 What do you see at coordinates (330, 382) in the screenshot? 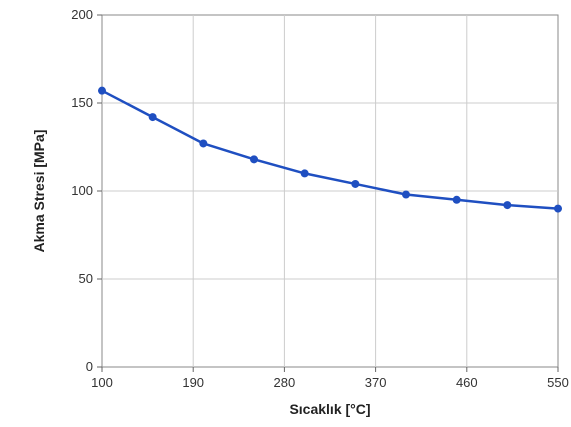
I see `x-tick-labels: 100 190 280 370 460 550` at bounding box center [330, 382].